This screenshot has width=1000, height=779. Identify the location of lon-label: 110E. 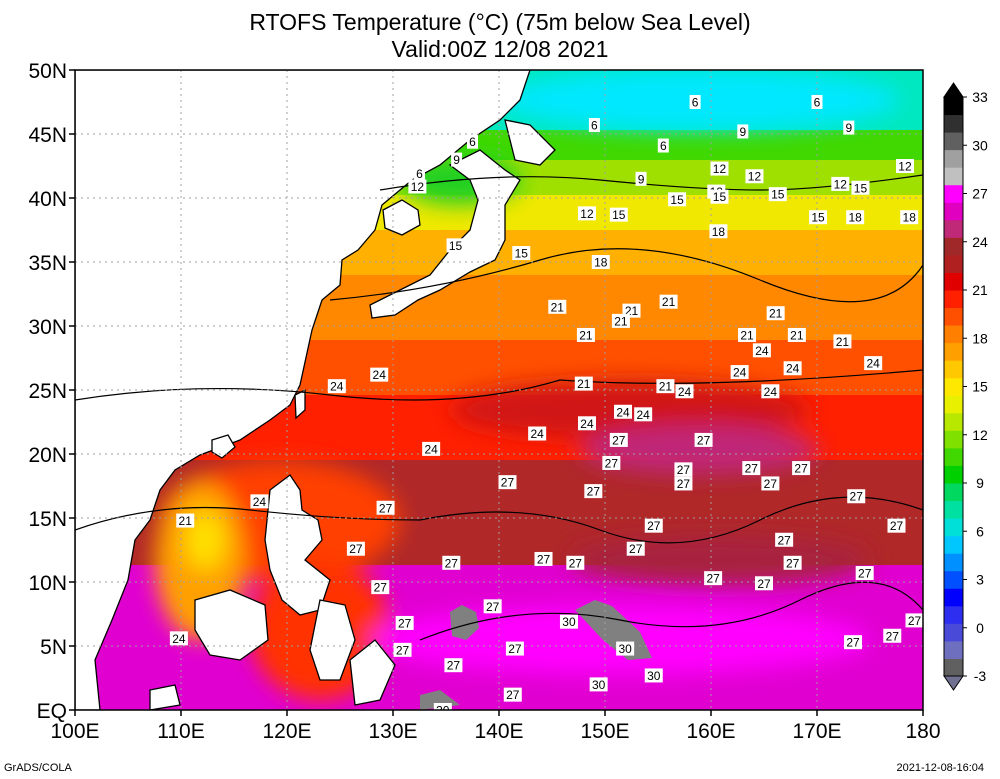
(181, 731).